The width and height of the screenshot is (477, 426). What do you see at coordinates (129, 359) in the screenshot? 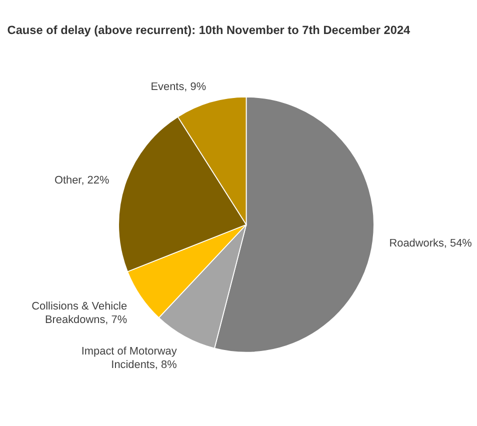
I see `slice-label: Impact of Motorway Incidents, 8%` at bounding box center [129, 359].